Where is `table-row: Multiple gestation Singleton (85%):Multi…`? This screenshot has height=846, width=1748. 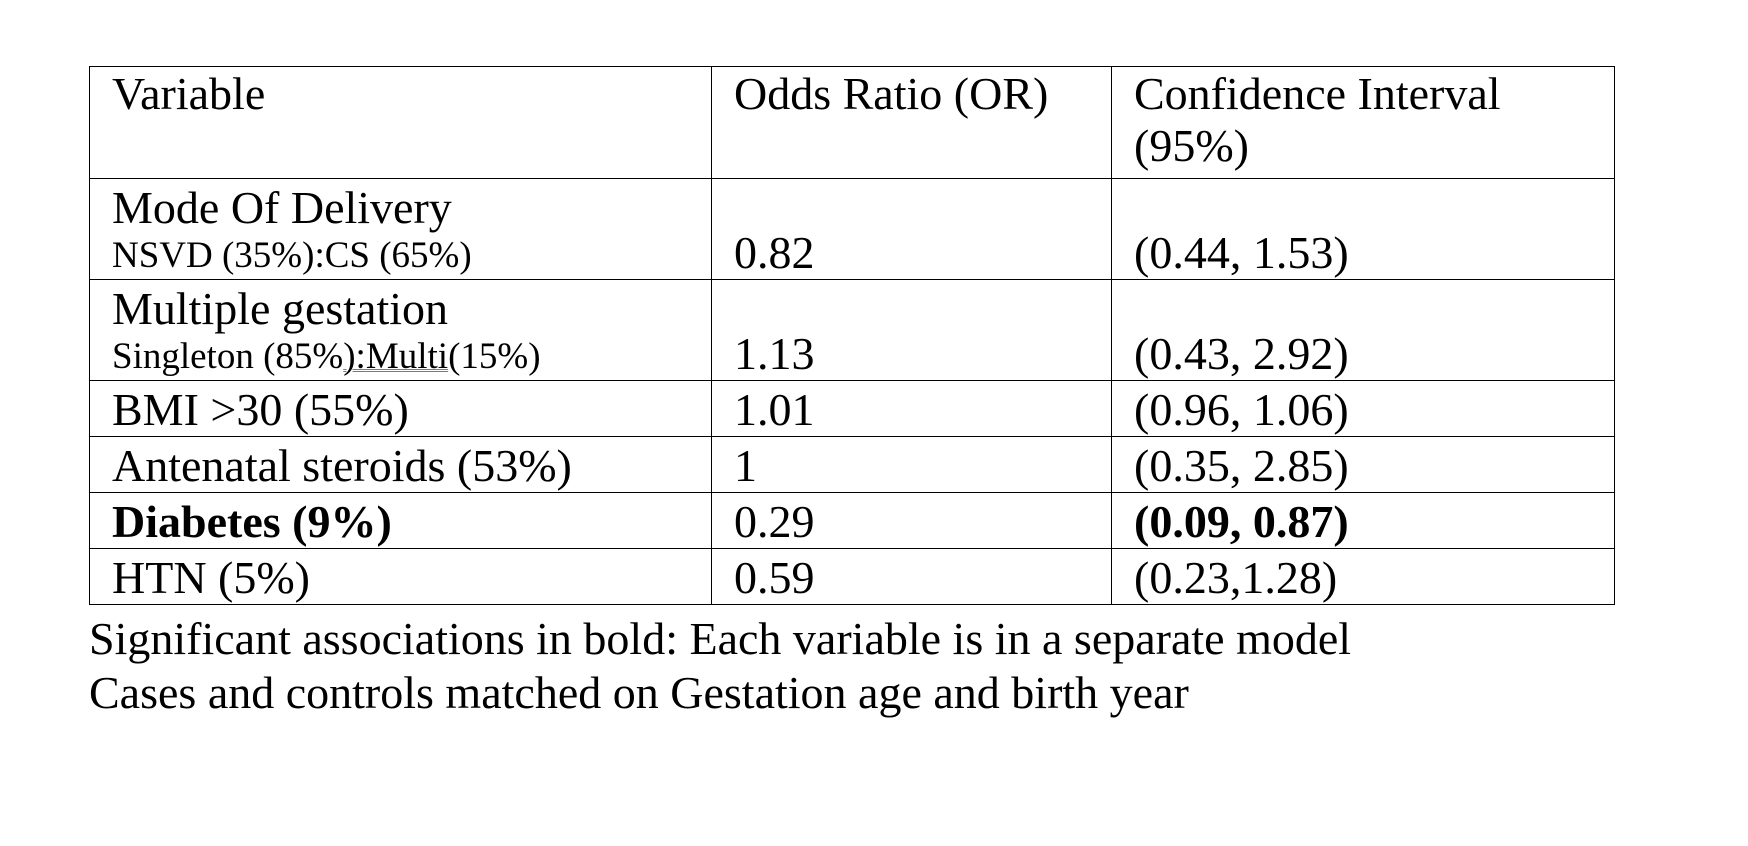 table-row: Multiple gestation Singleton (85%):Multi… is located at coordinates (852, 330).